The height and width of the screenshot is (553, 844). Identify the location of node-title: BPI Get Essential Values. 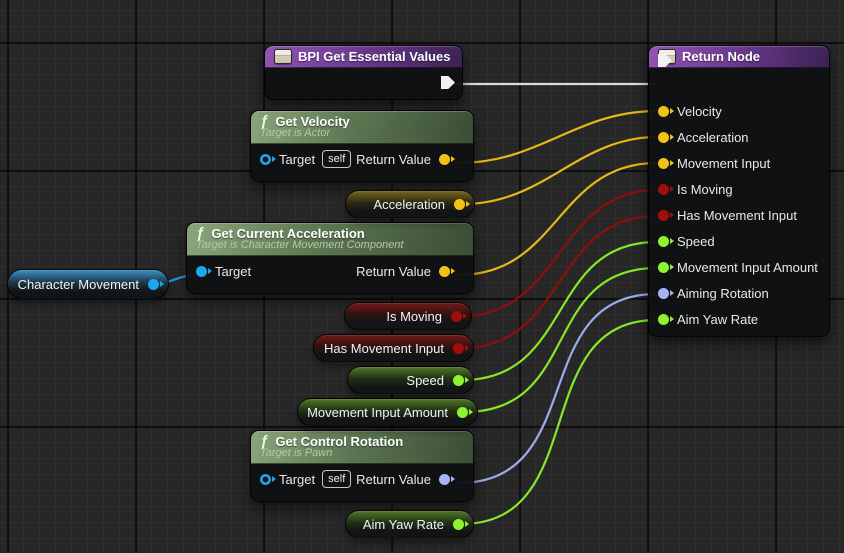
(374, 56).